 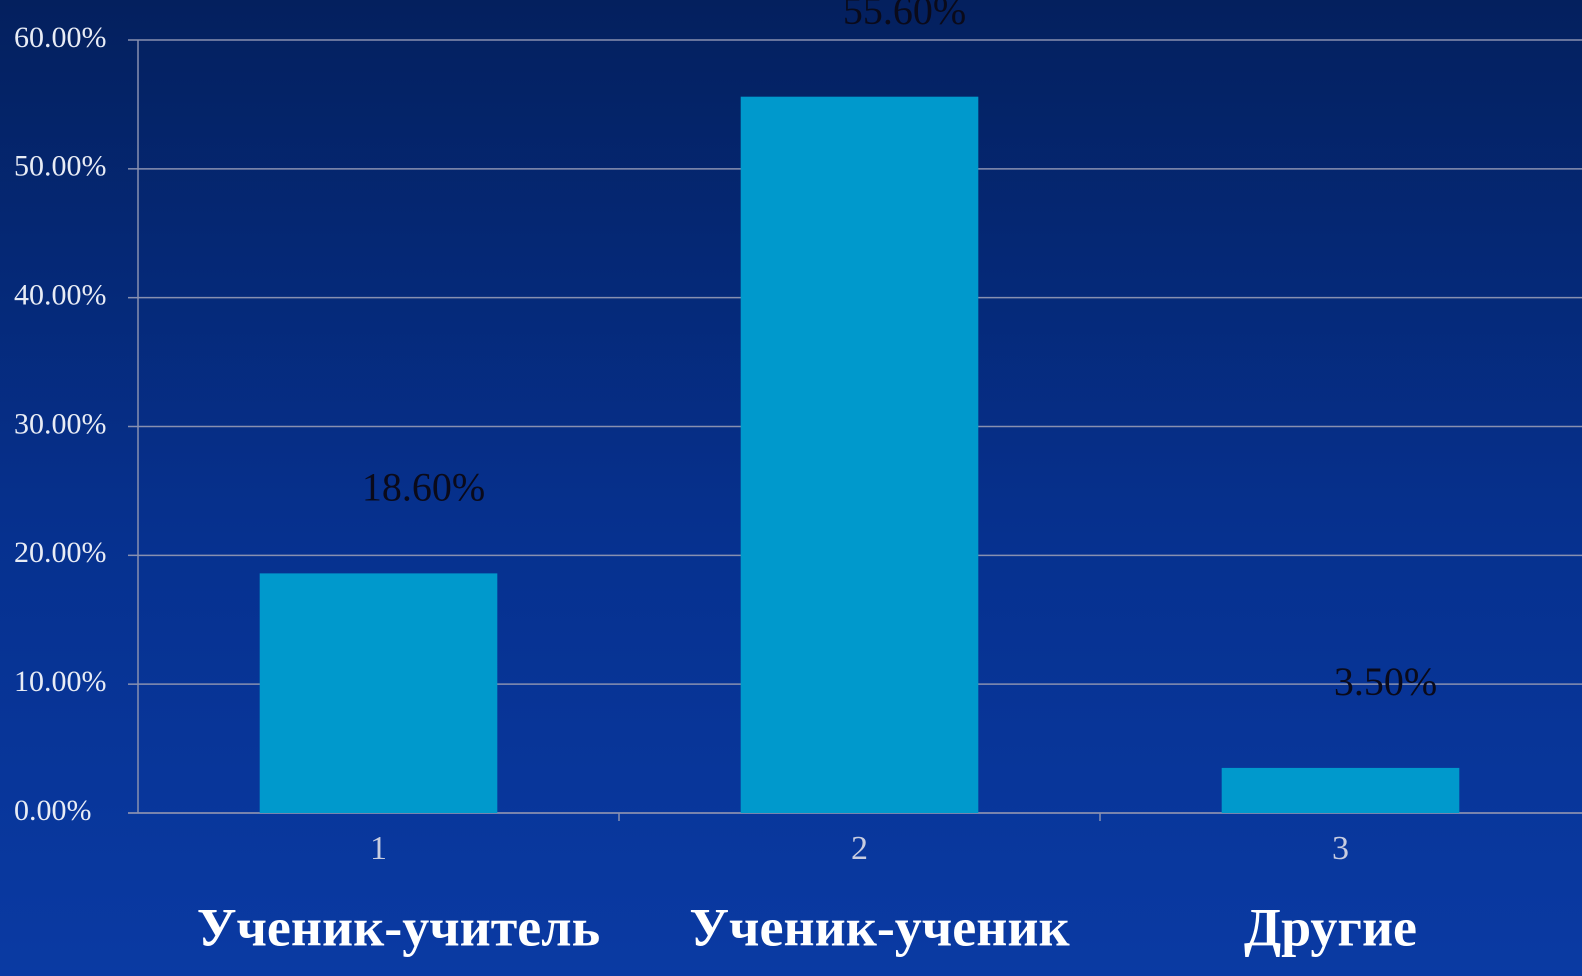 I want to click on y-tick-label: 20.00%, so click(x=60, y=552).